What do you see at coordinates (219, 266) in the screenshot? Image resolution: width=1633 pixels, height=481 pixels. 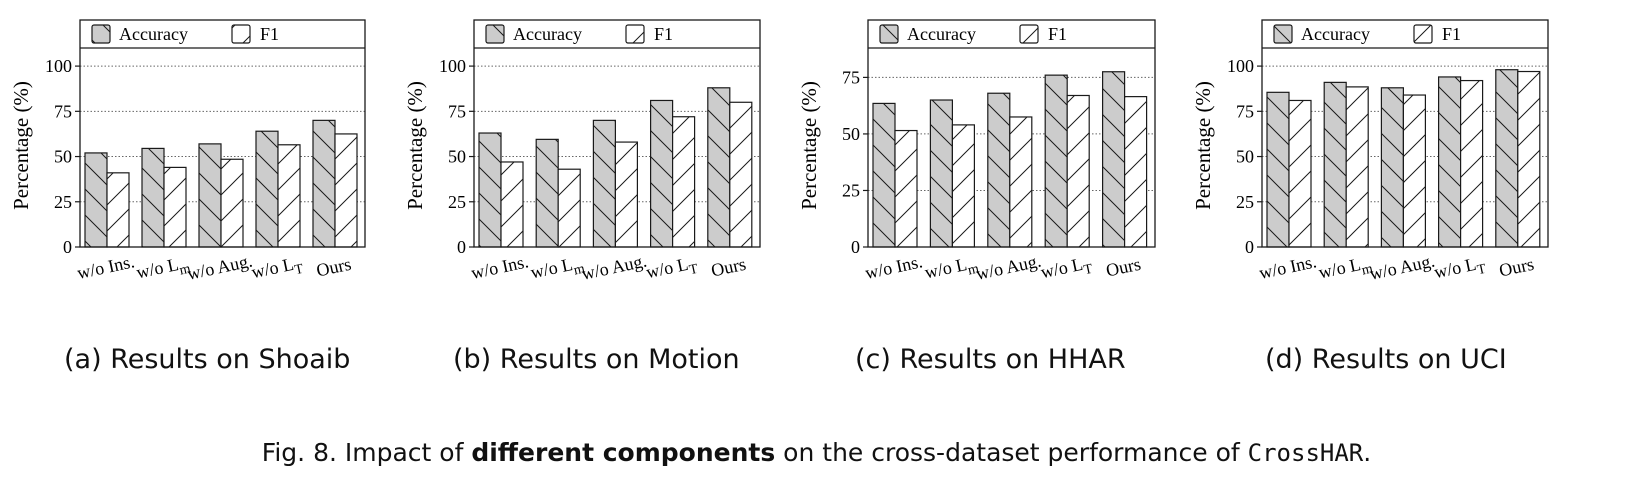 I see `x-tick-label-0-2: w/o Aug.` at bounding box center [219, 266].